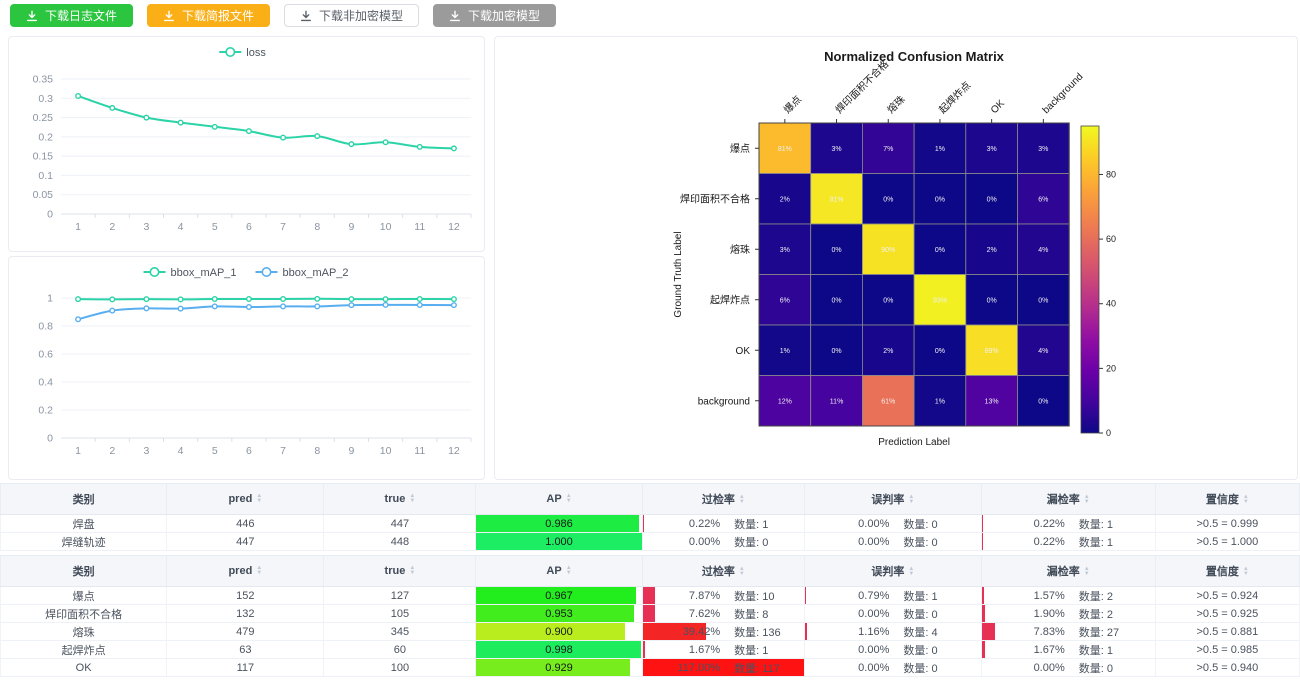 The height and width of the screenshot is (681, 1300). What do you see at coordinates (419, 227) in the screenshot?
I see `x-tick-label: 11` at bounding box center [419, 227].